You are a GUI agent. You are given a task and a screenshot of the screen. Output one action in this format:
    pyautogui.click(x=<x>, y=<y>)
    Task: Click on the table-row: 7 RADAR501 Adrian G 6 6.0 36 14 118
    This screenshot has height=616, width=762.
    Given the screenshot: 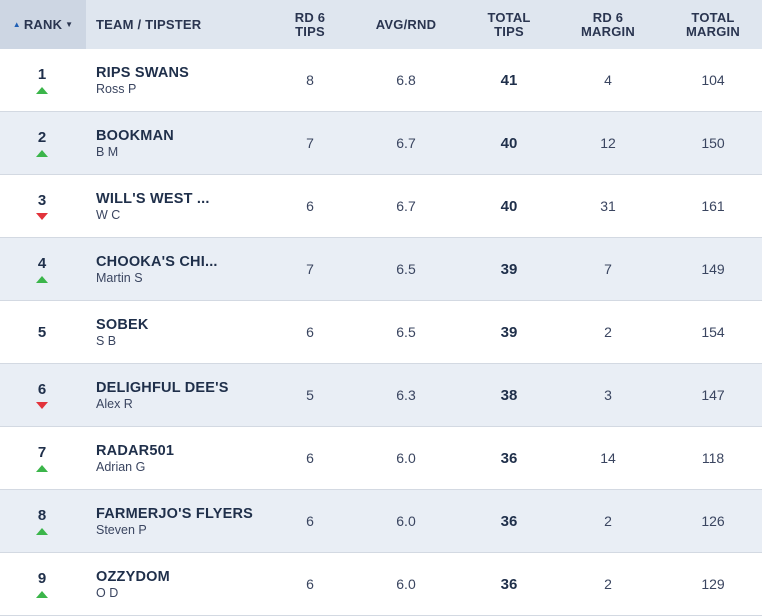 What is the action you would take?
    pyautogui.click(x=381, y=458)
    